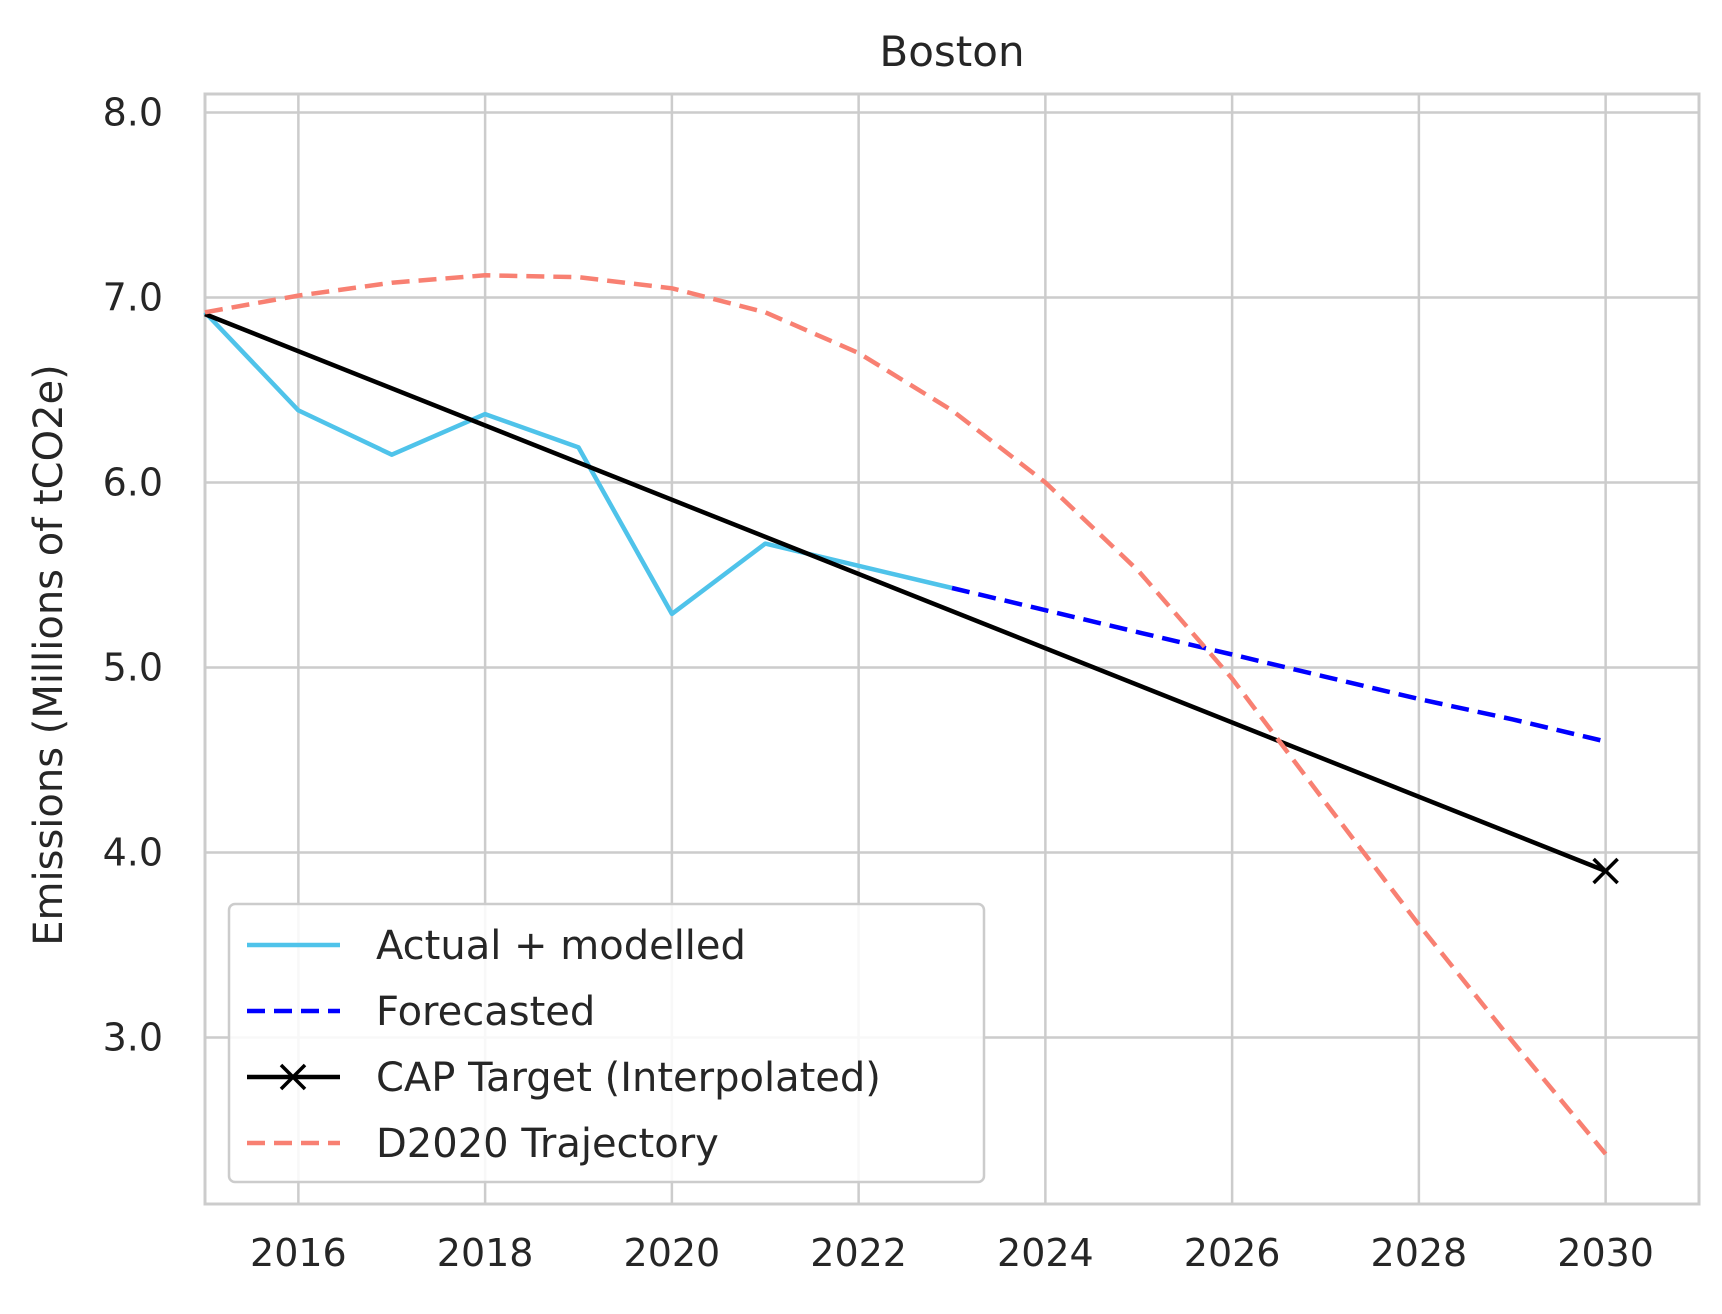 The width and height of the screenshot is (1722, 1314). What do you see at coordinates (485, 1012) in the screenshot?
I see `legend-label-forecasted: Forecasted` at bounding box center [485, 1012].